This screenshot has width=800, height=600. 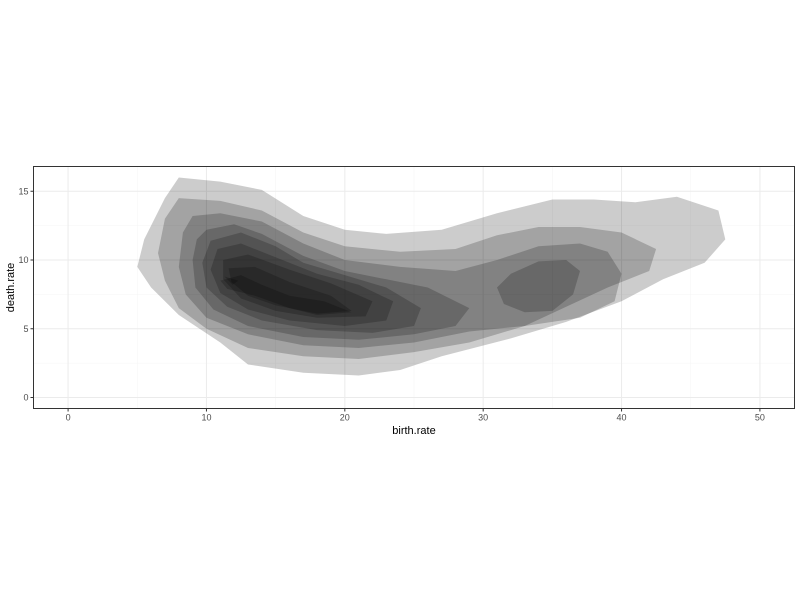 I want to click on y-tick-label: 10, so click(x=23, y=260).